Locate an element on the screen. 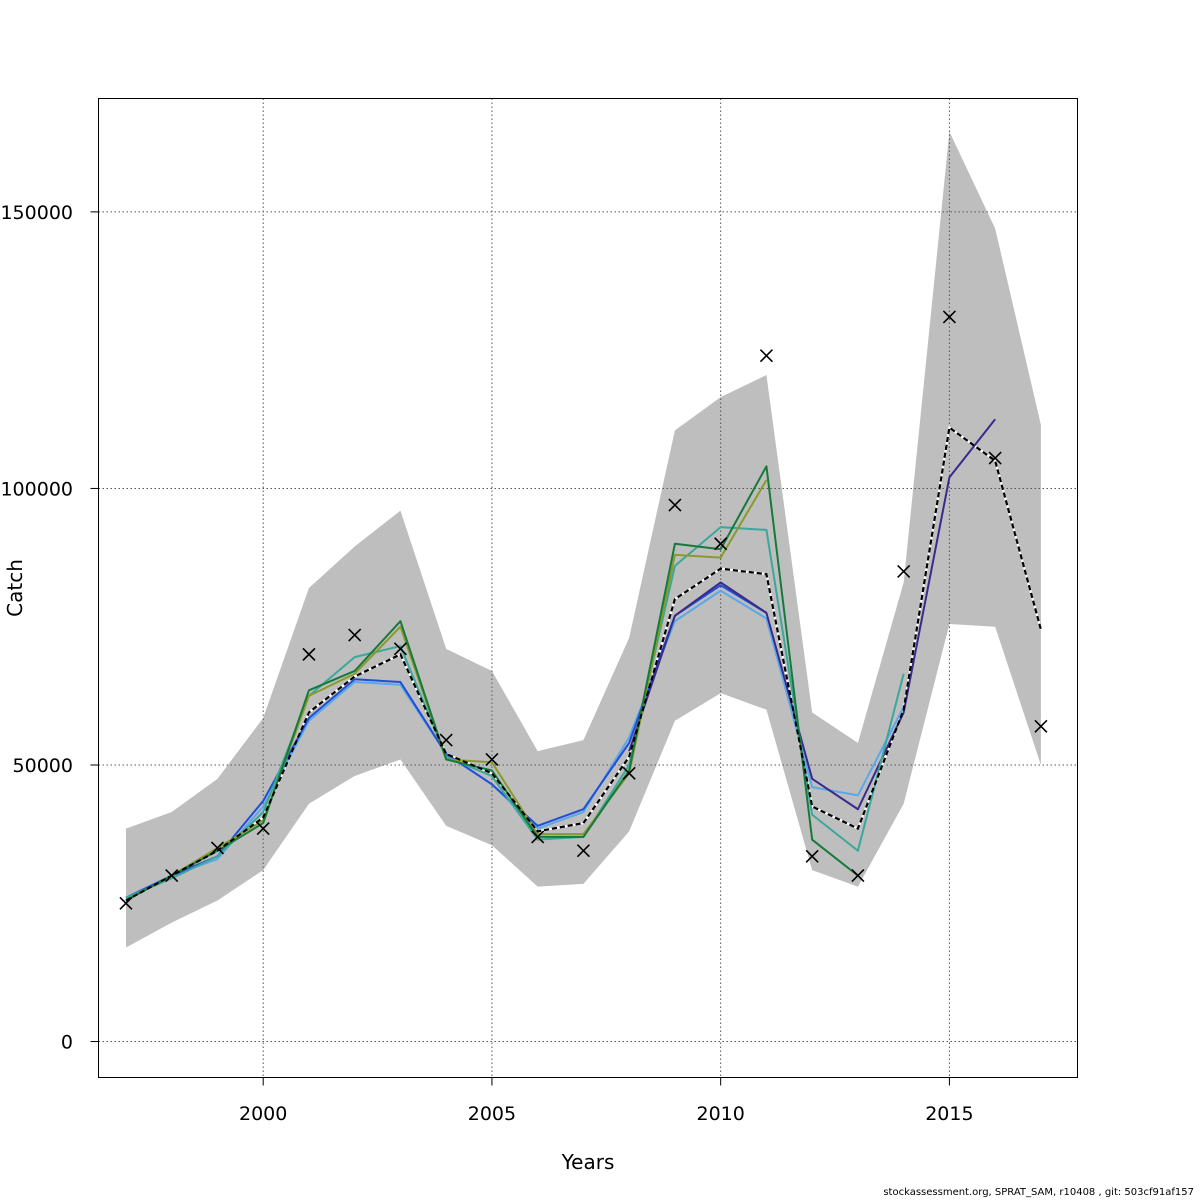  y-tick-label-100000: 100000 is located at coordinates (36, 489).